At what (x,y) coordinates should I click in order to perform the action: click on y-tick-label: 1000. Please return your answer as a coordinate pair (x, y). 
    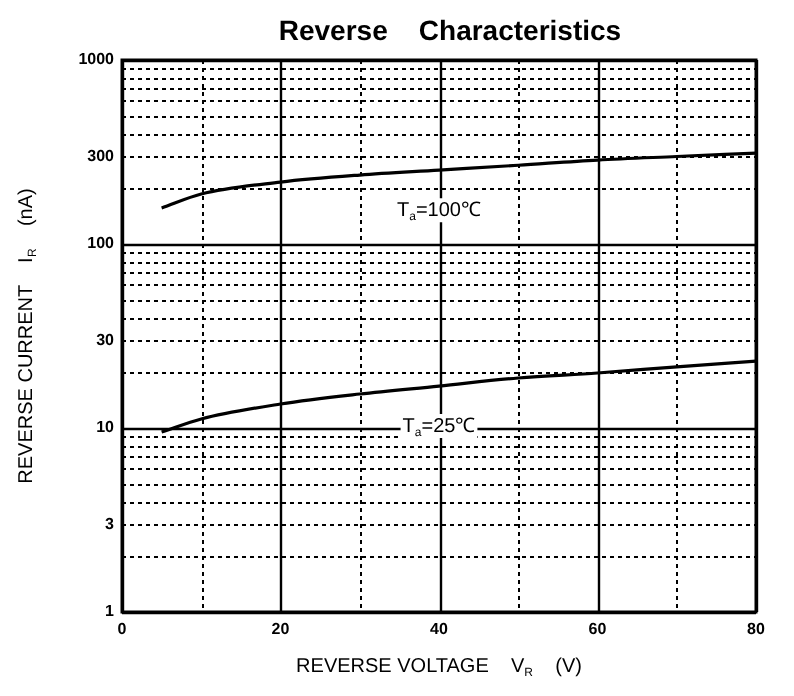
    Looking at the image, I should click on (97, 59).